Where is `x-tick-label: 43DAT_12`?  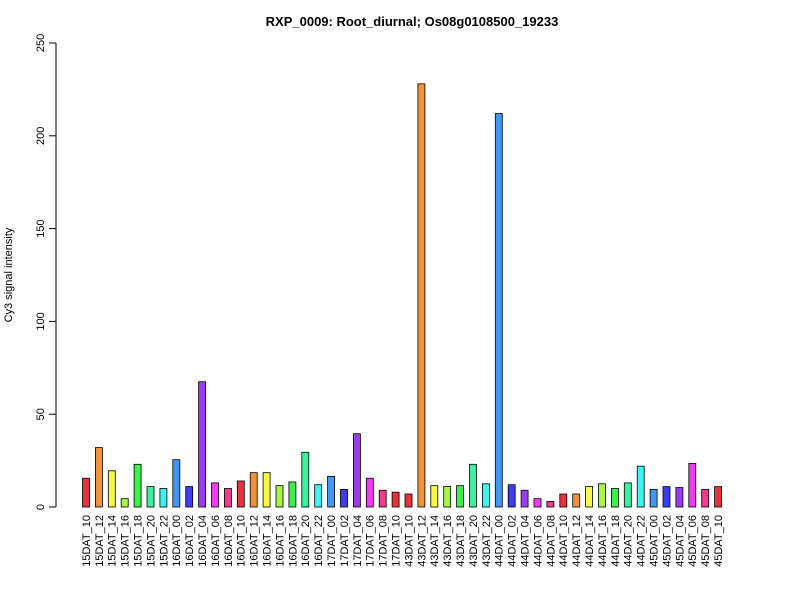
x-tick-label: 43DAT_12 is located at coordinates (422, 541).